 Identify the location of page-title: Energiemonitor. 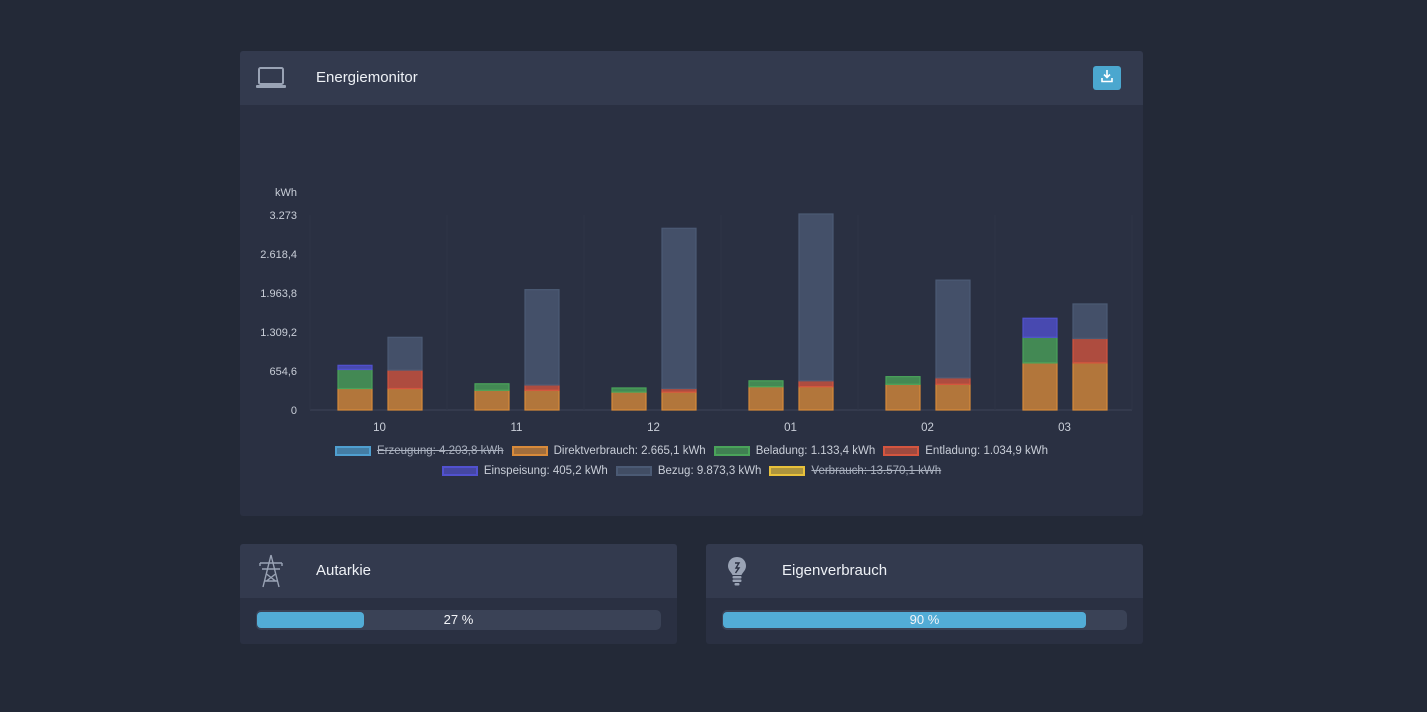
(367, 77).